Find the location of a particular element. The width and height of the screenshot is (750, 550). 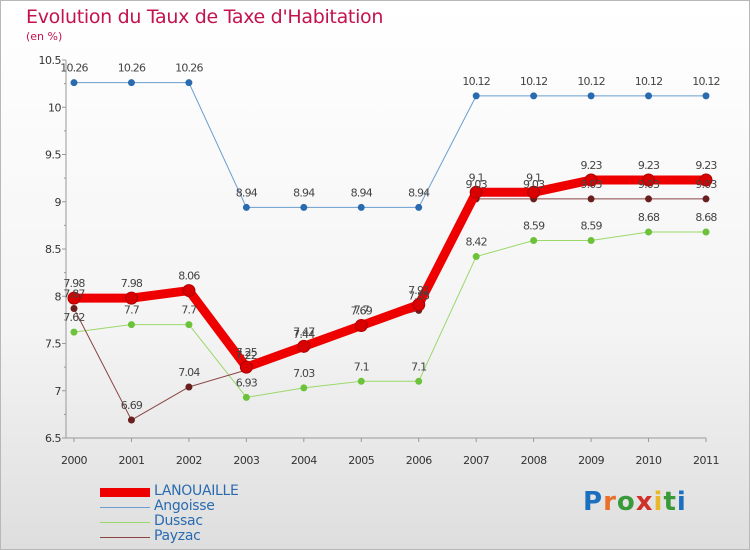

data-label-lanouaille: 7.25 is located at coordinates (247, 352).